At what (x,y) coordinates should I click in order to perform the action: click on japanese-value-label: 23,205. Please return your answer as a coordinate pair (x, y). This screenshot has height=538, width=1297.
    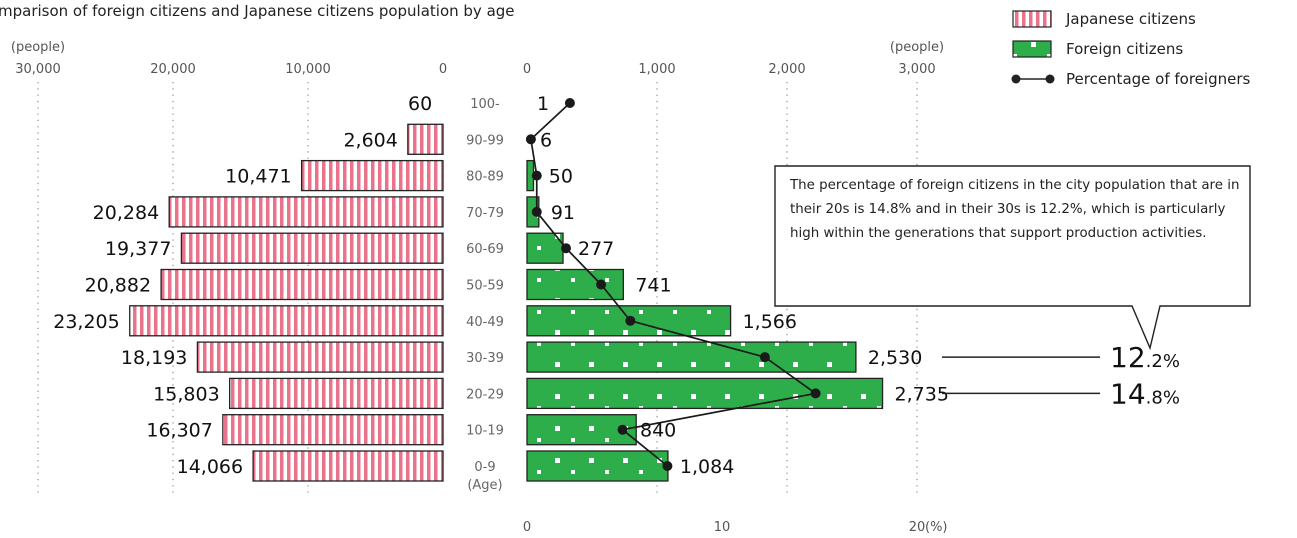
    Looking at the image, I should click on (86, 322).